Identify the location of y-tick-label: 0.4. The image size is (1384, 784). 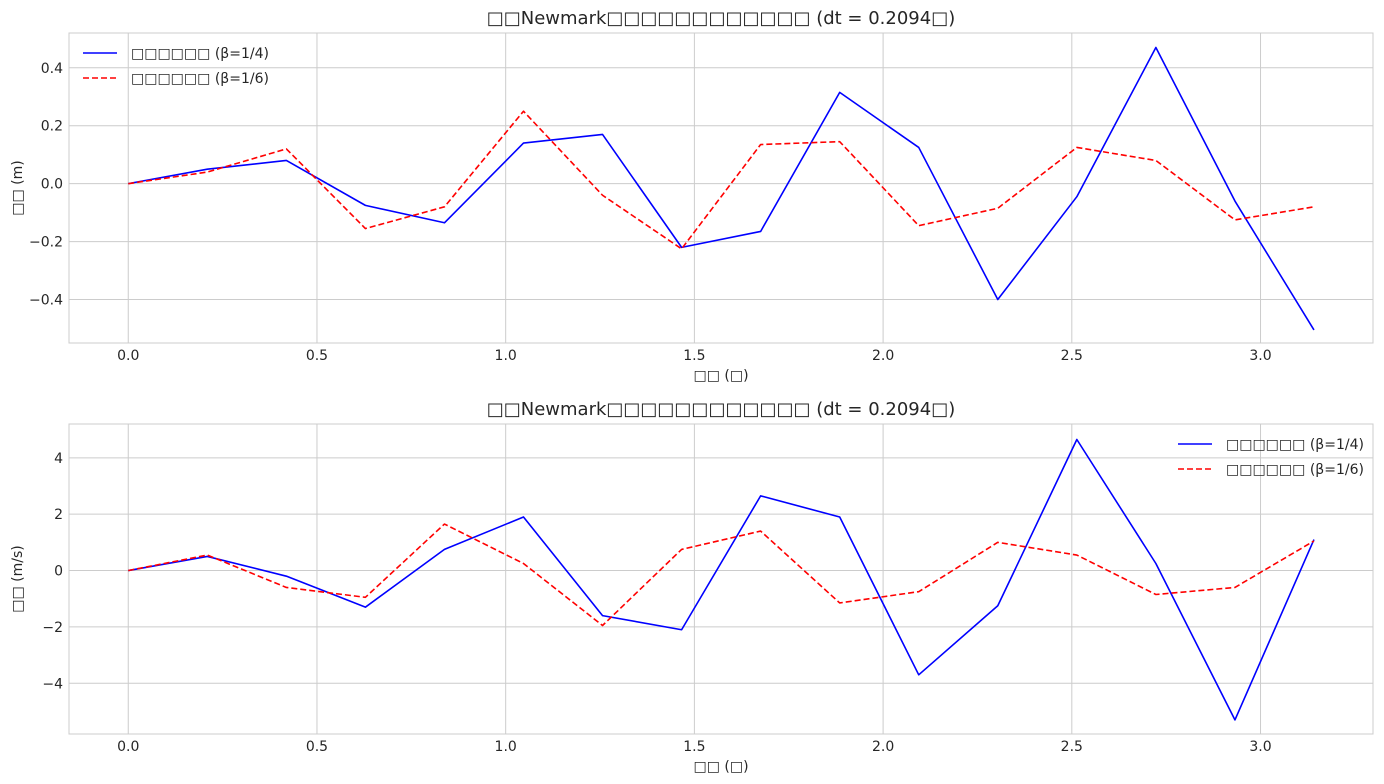
(52, 69).